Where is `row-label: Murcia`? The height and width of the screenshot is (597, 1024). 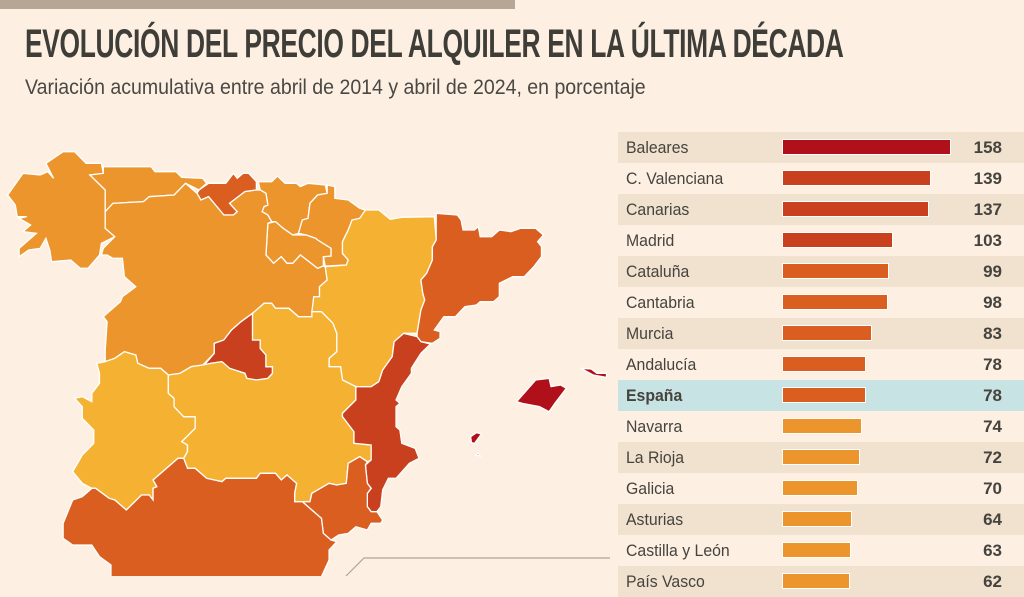
row-label: Murcia is located at coordinates (650, 333).